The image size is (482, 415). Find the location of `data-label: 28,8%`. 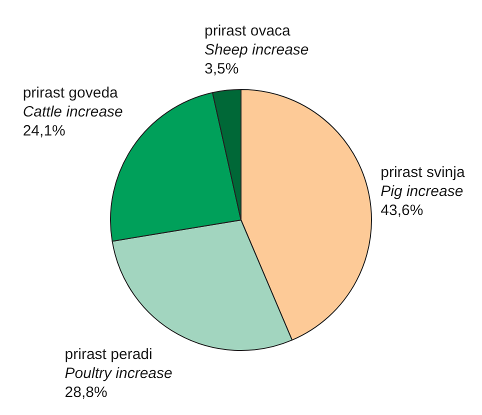

data-label: 28,8% is located at coordinates (86, 392).